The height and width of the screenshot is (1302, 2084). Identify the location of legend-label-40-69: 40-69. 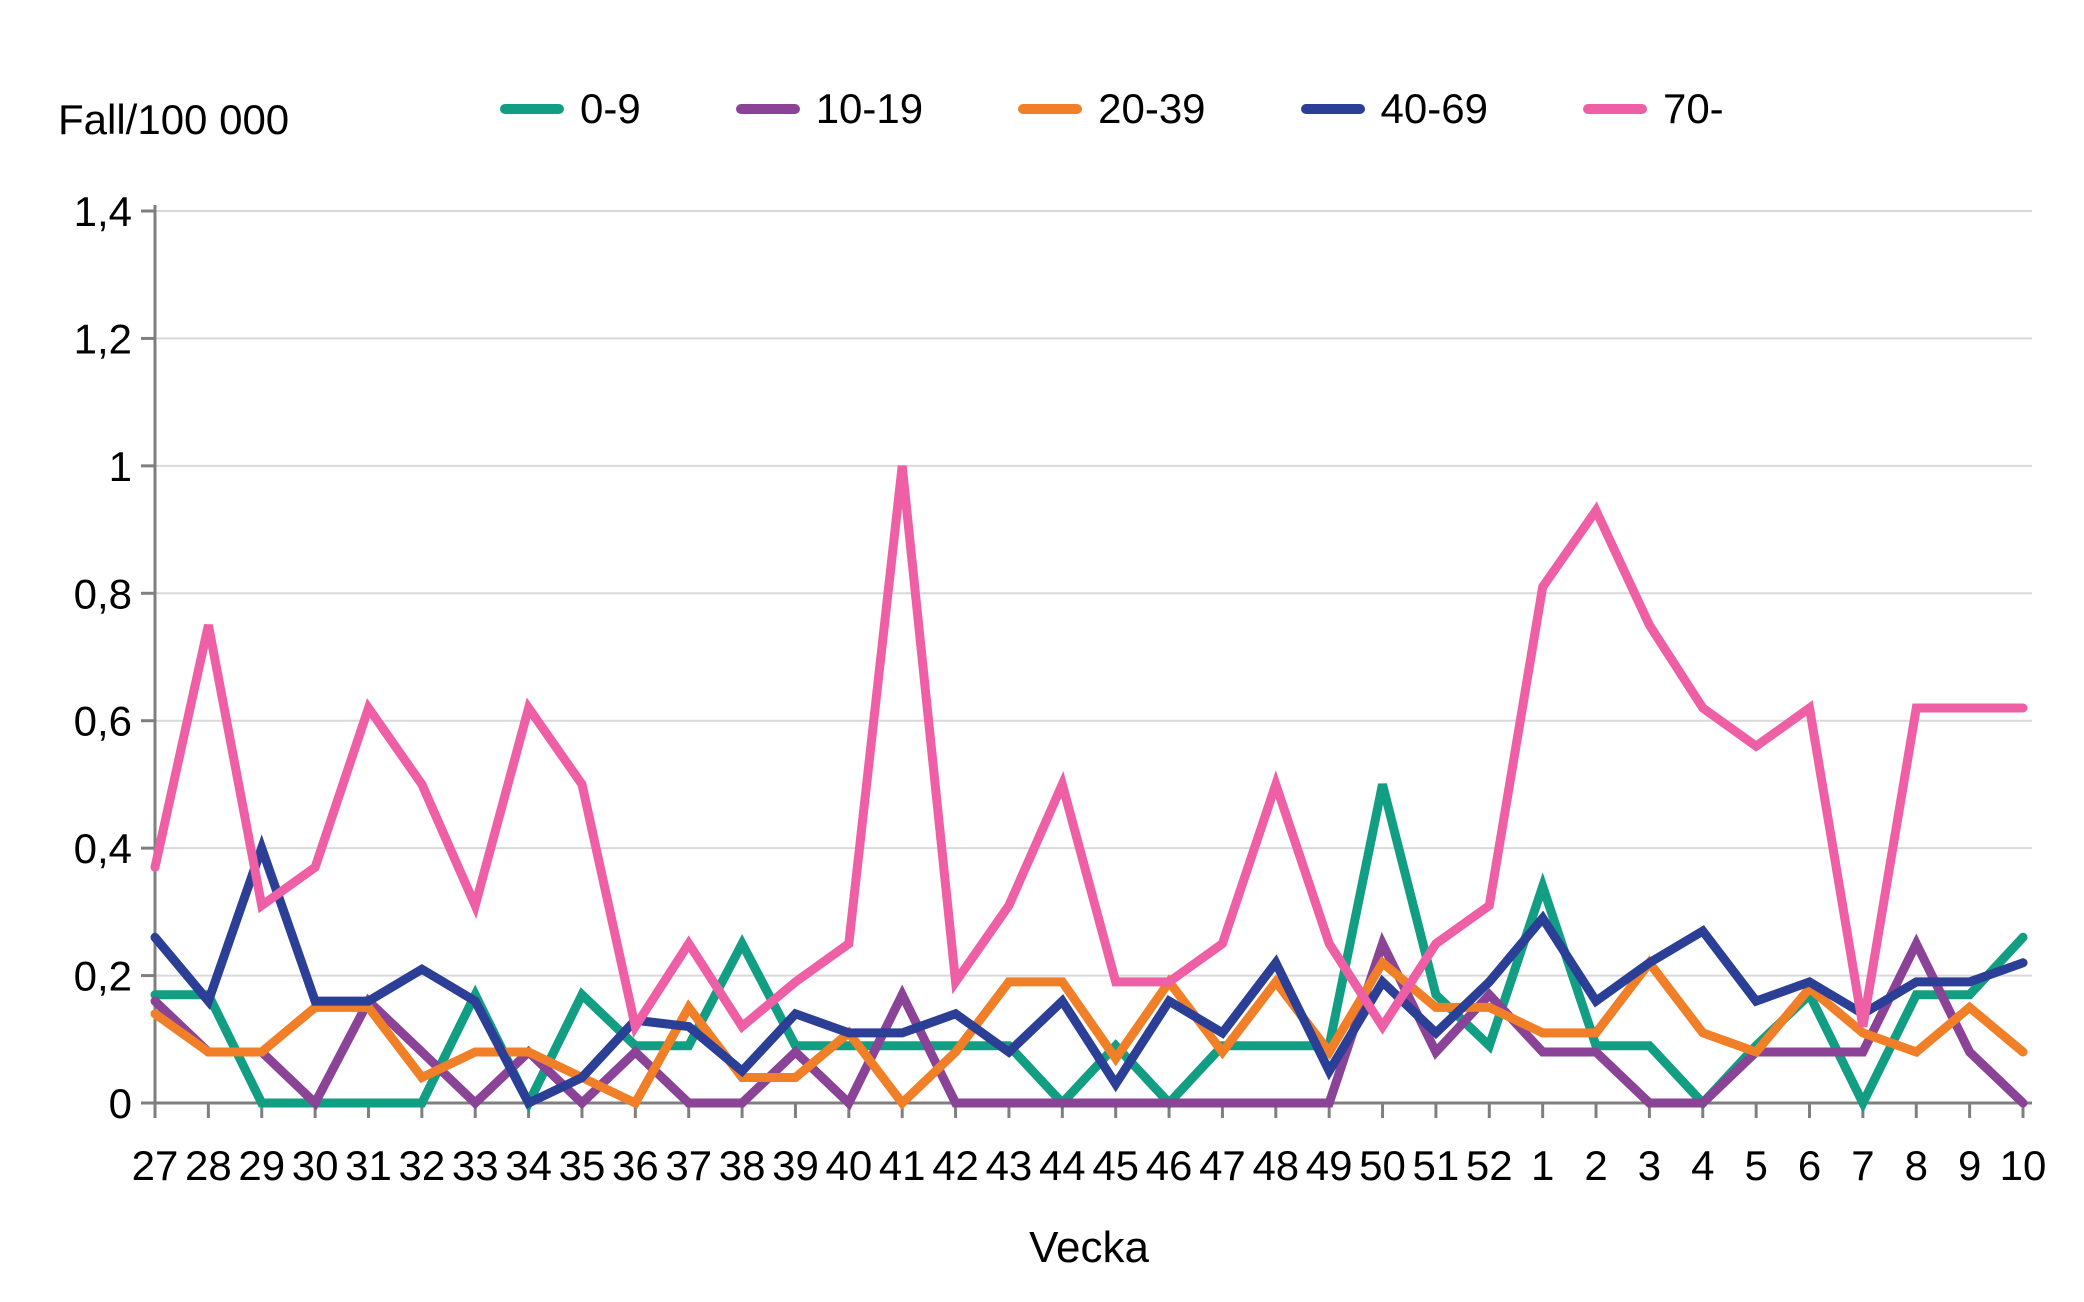
(1434, 108).